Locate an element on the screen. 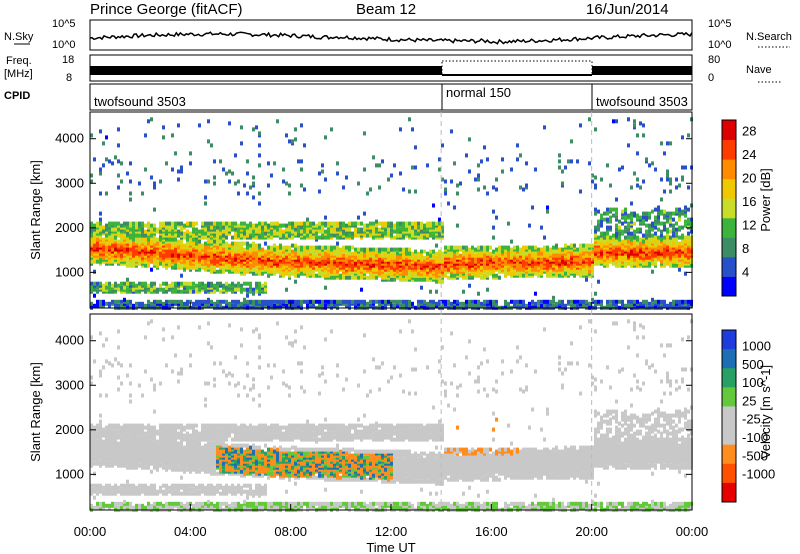 This screenshot has height=554, width=800. nsky-panel: N.Sky 10^5 10^0 10^5 10^0 N.Search is located at coordinates (398, 34).